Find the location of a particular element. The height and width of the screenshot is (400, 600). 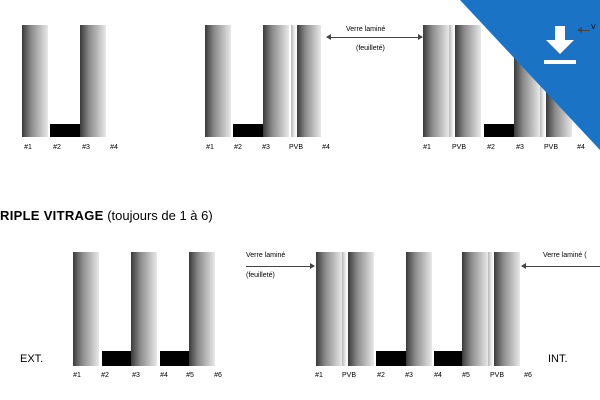

section-title-normal: (toujours de 1 à 6) is located at coordinates (158, 215).